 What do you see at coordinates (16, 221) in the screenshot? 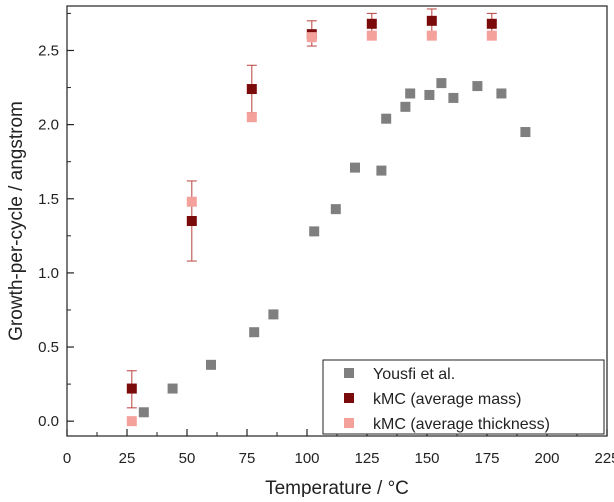
I see `y-axis-title: Growth-per-cycle / angstrom` at bounding box center [16, 221].